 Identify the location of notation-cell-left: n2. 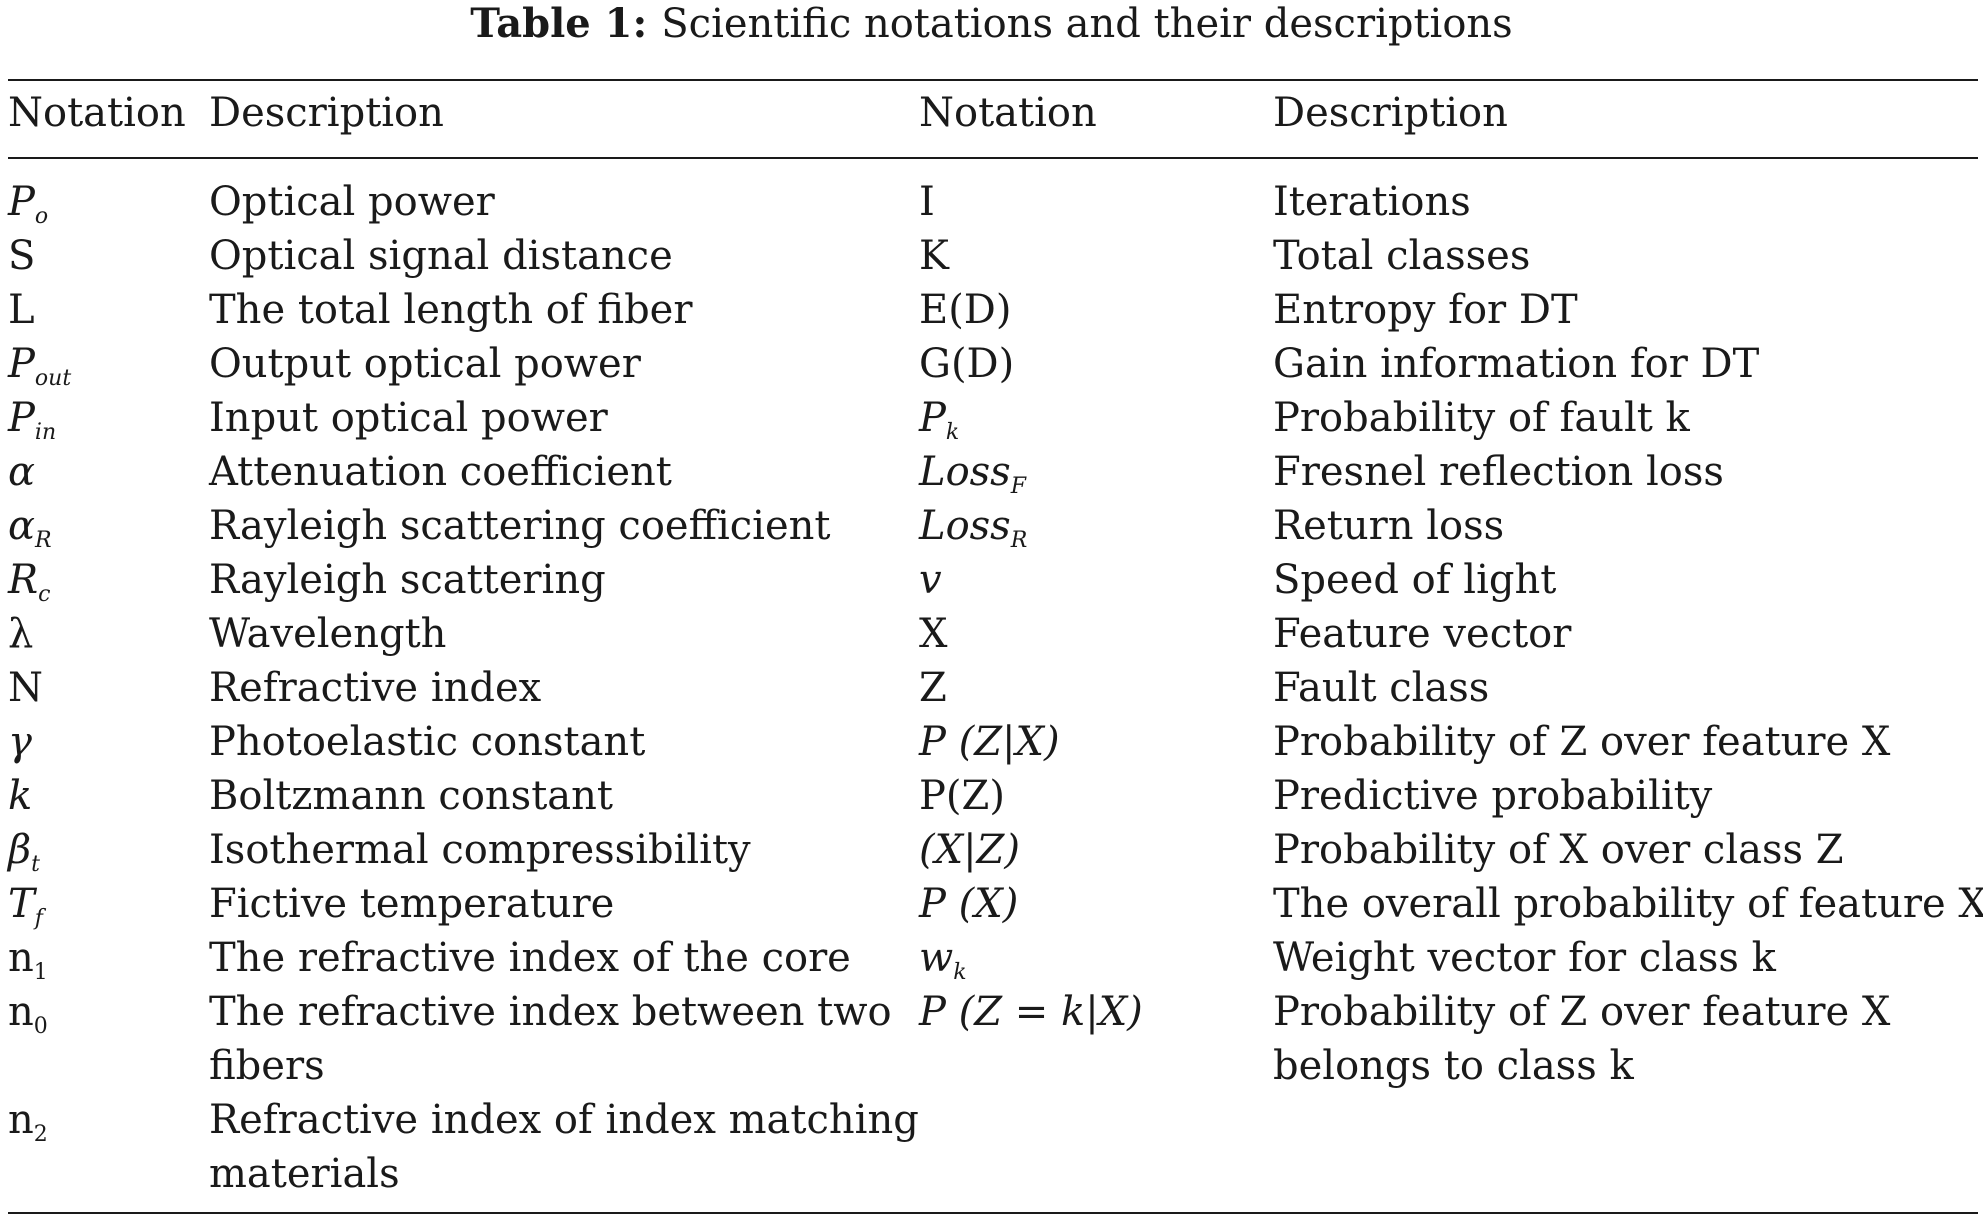
(28, 1120).